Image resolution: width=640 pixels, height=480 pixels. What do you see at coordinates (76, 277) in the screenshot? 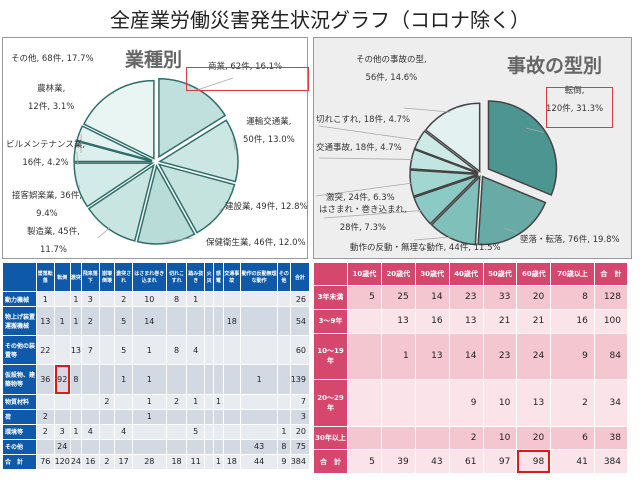
I see `column-header: 激突` at bounding box center [76, 277].